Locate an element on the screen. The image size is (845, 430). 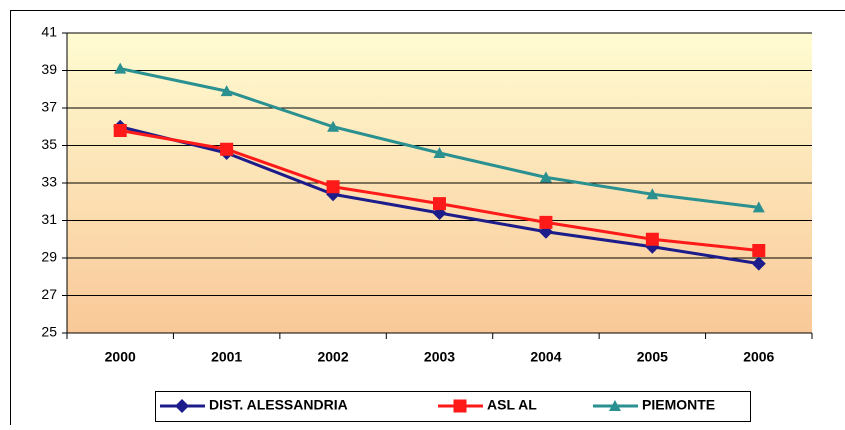
legend-label: ASL AL is located at coordinates (512, 405).